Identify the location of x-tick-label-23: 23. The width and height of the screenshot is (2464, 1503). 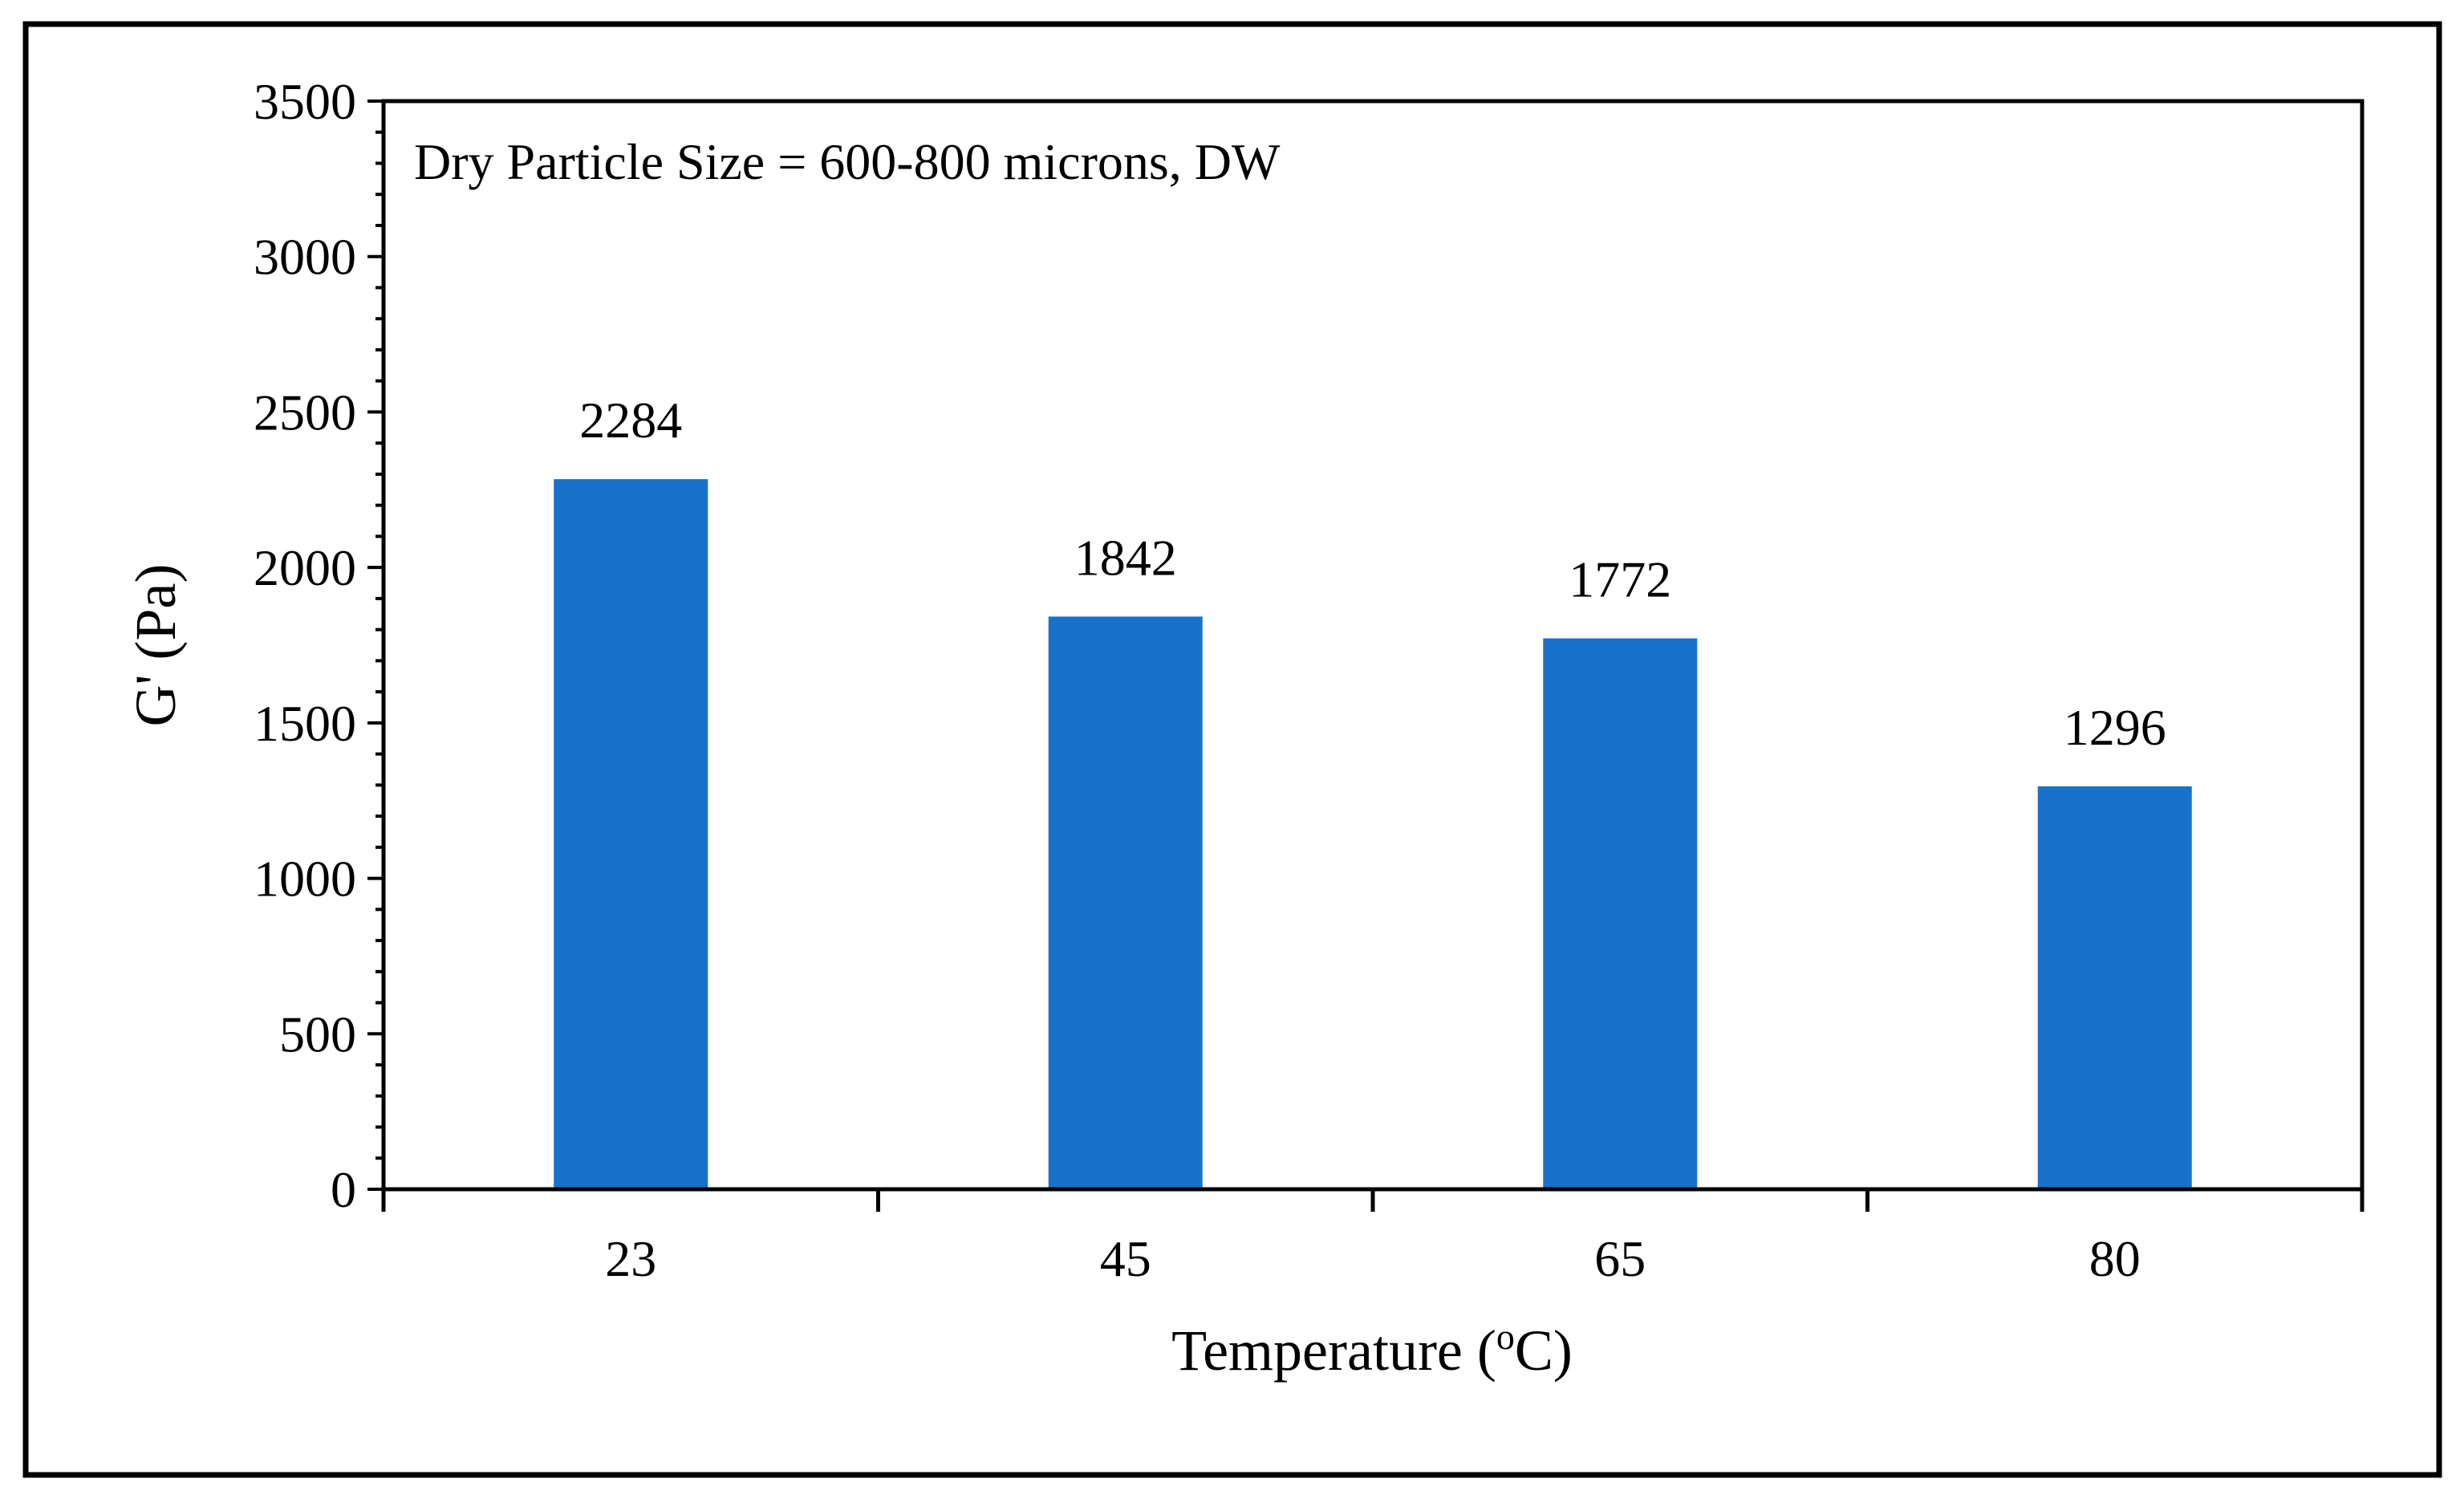
(630, 1259).